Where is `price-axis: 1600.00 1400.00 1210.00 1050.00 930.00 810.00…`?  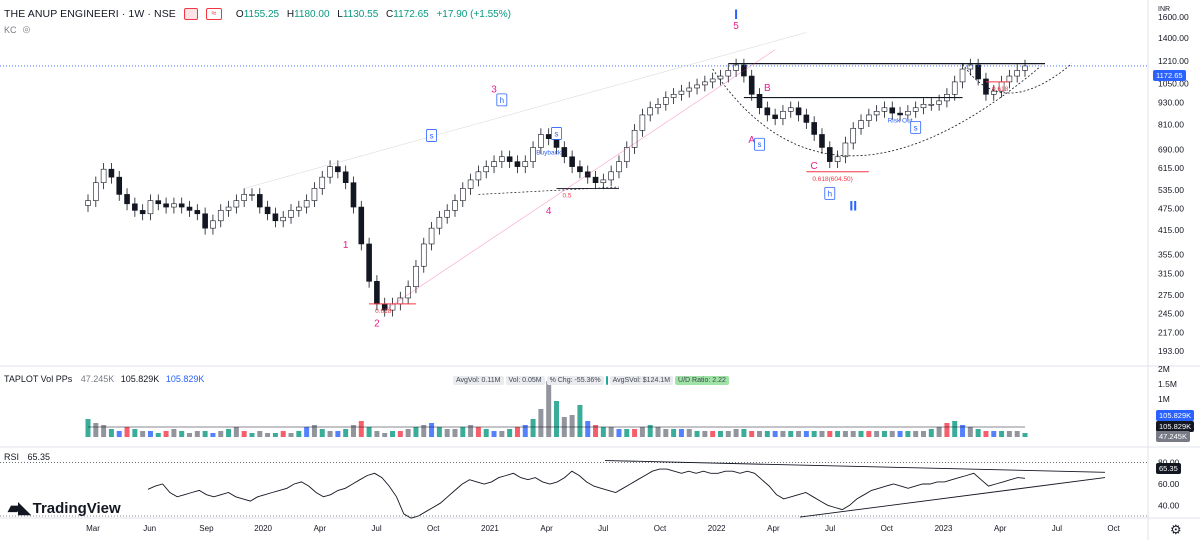
price-axis: 1600.00 1400.00 1210.00 1050.00 930.00 810.00… is located at coordinates (1173, 184).